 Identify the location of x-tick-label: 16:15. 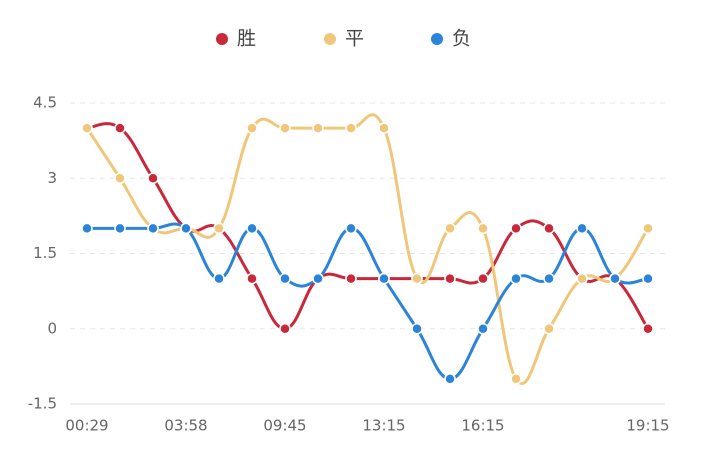
(482, 426).